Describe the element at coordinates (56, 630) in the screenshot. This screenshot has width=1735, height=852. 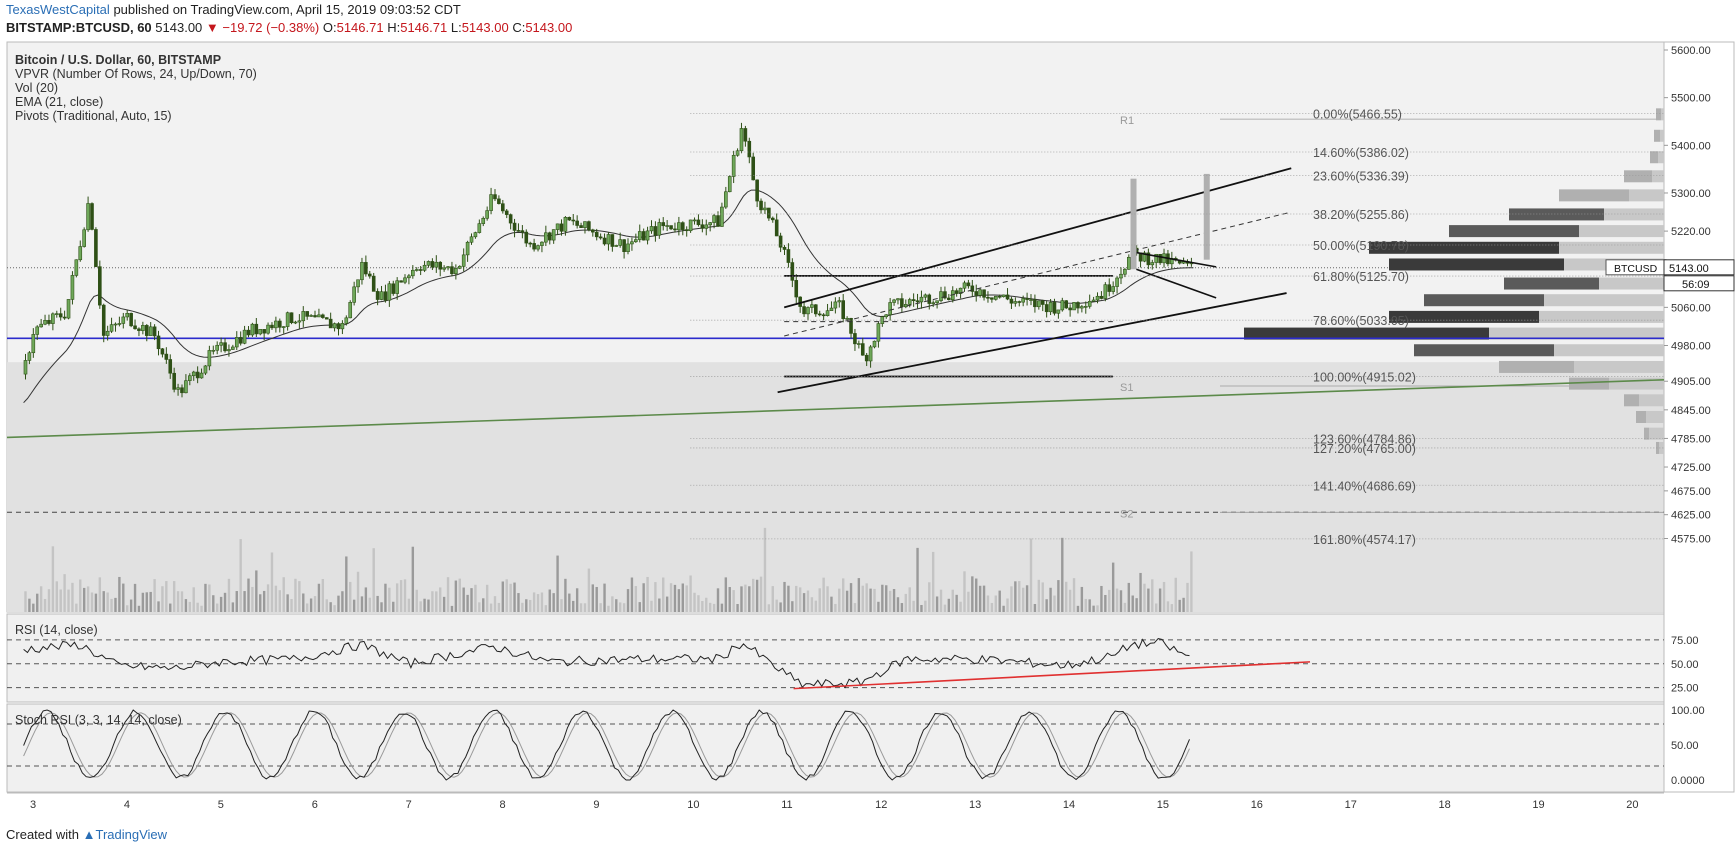
I see `rsi-label: RSI (14, close)` at that location.